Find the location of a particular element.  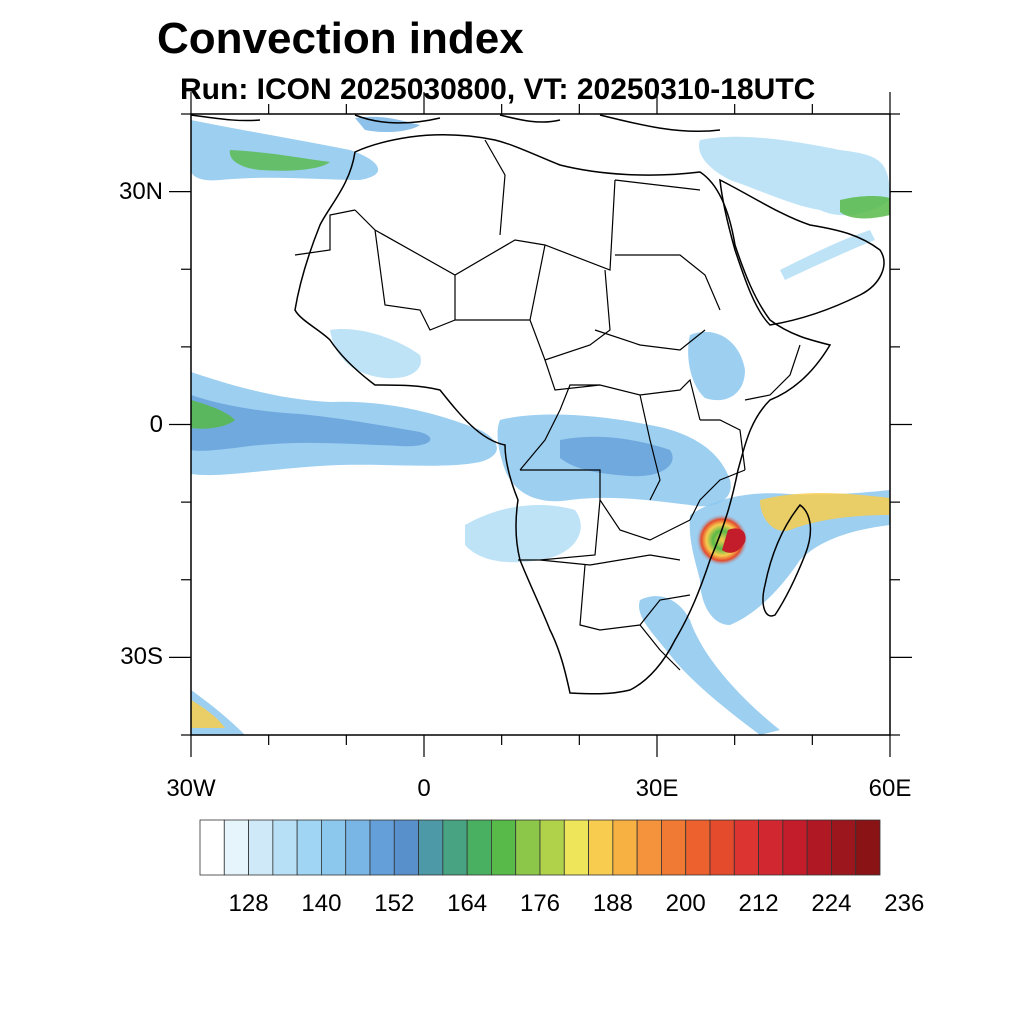

colorbar-label: 128 is located at coordinates (248, 903).